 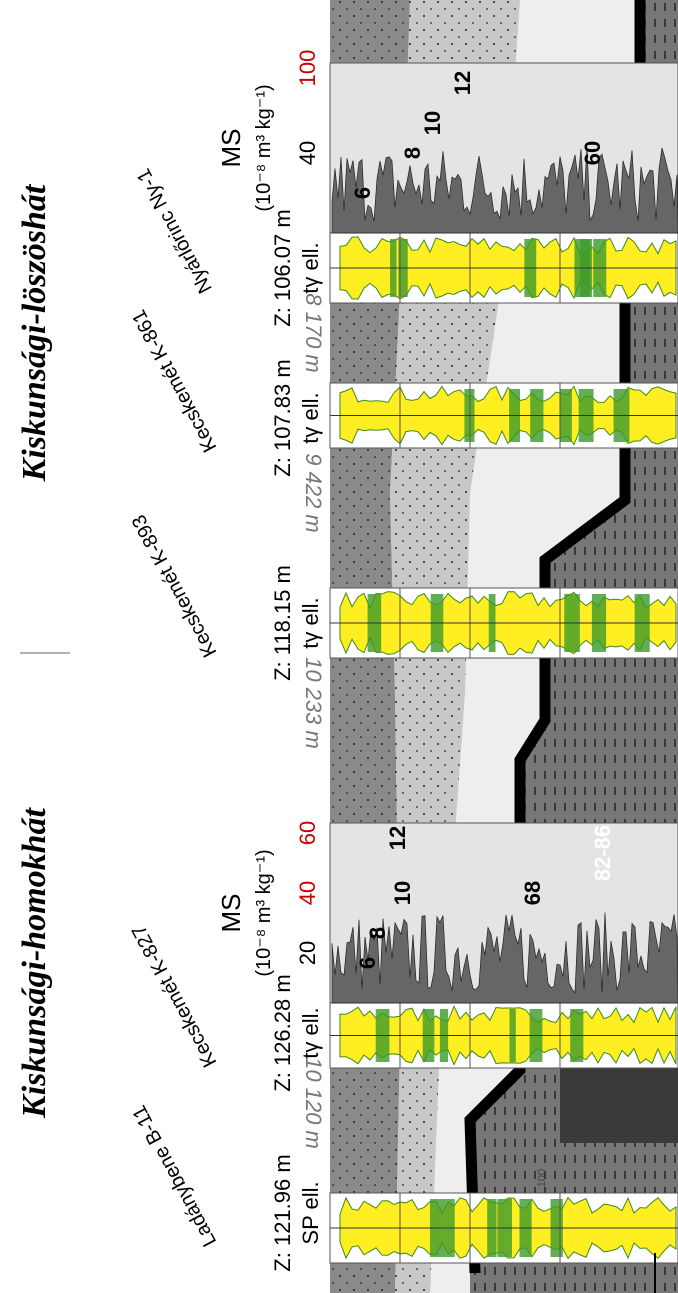 What do you see at coordinates (313, 703) in the screenshot?
I see `distance-label: 10 233 m` at bounding box center [313, 703].